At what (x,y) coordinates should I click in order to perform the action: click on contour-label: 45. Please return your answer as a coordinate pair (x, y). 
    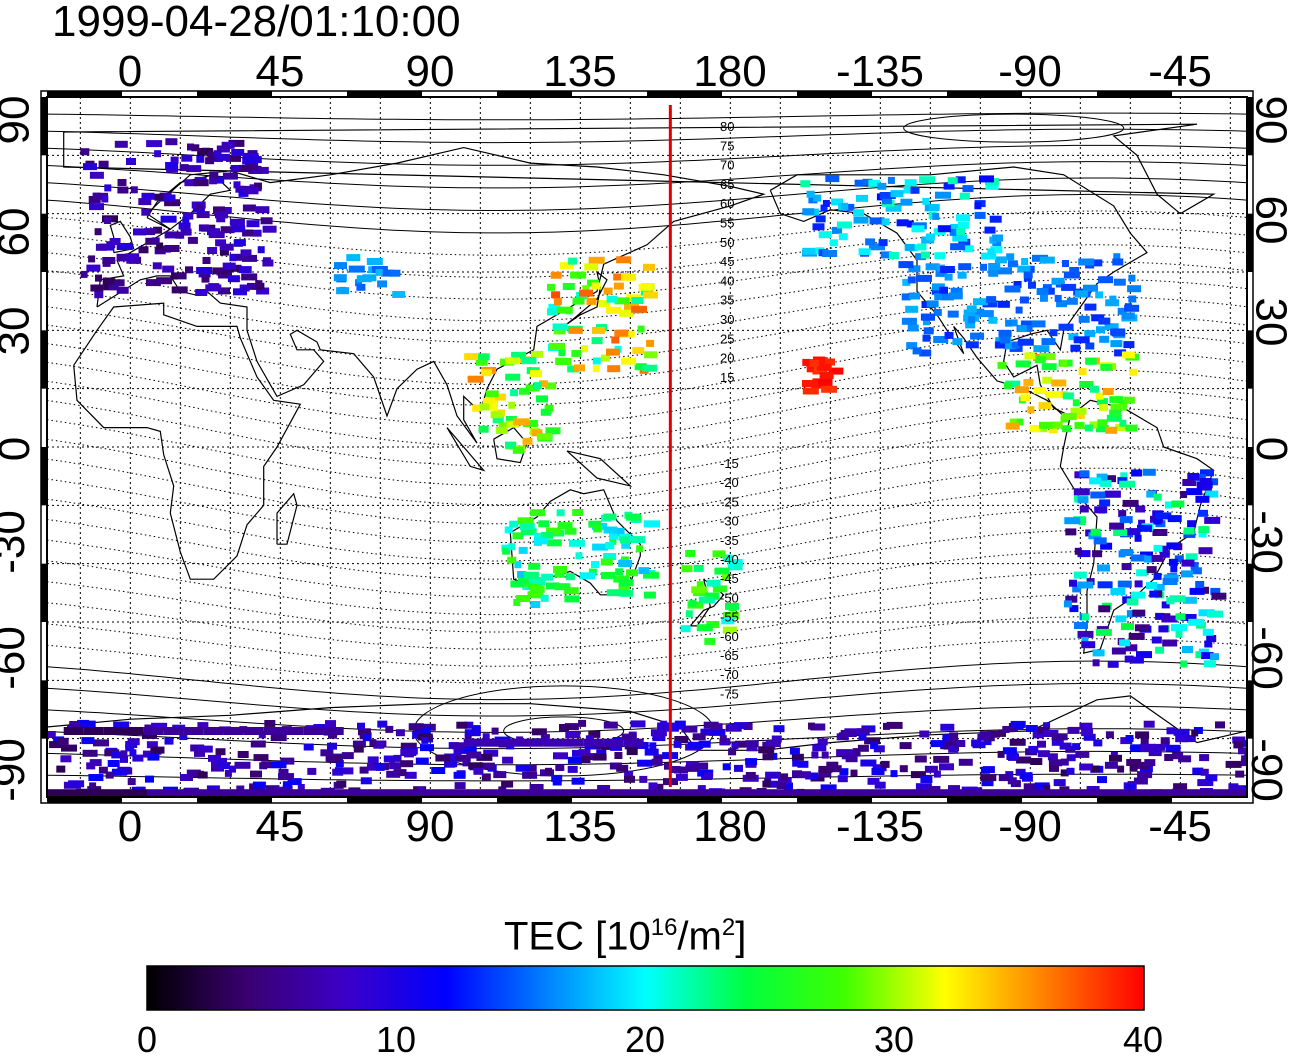
    Looking at the image, I should click on (727, 261).